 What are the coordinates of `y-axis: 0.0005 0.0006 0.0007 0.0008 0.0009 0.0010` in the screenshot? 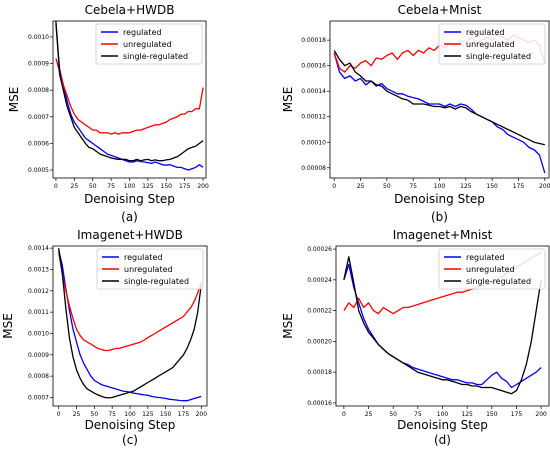 It's located at (40, 104).